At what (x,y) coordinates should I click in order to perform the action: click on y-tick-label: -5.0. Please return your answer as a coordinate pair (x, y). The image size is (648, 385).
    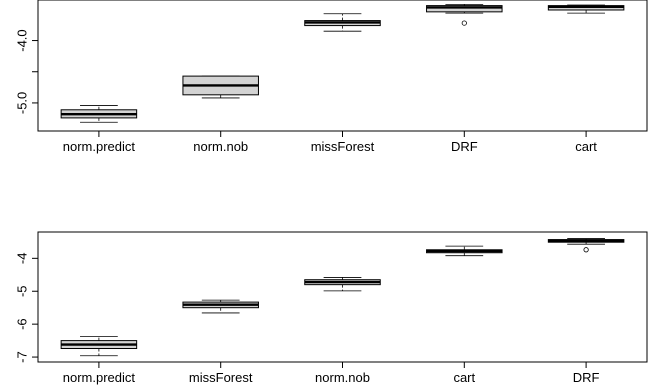
    Looking at the image, I should click on (22, 103).